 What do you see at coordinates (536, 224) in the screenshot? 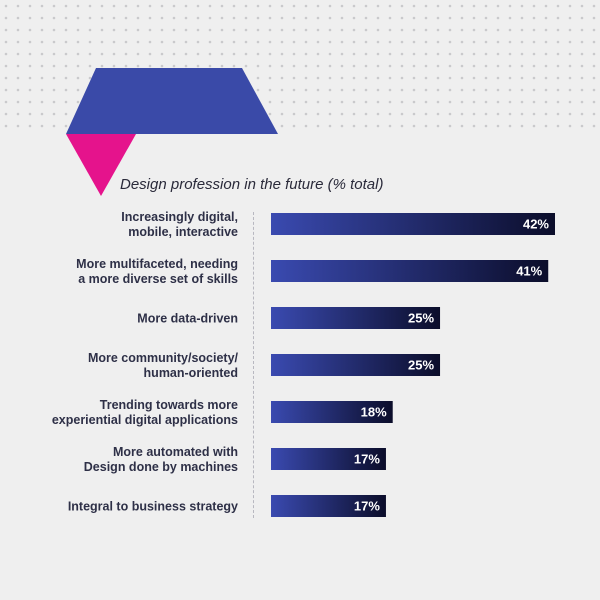
I see `bar-value-label: 42%` at bounding box center [536, 224].